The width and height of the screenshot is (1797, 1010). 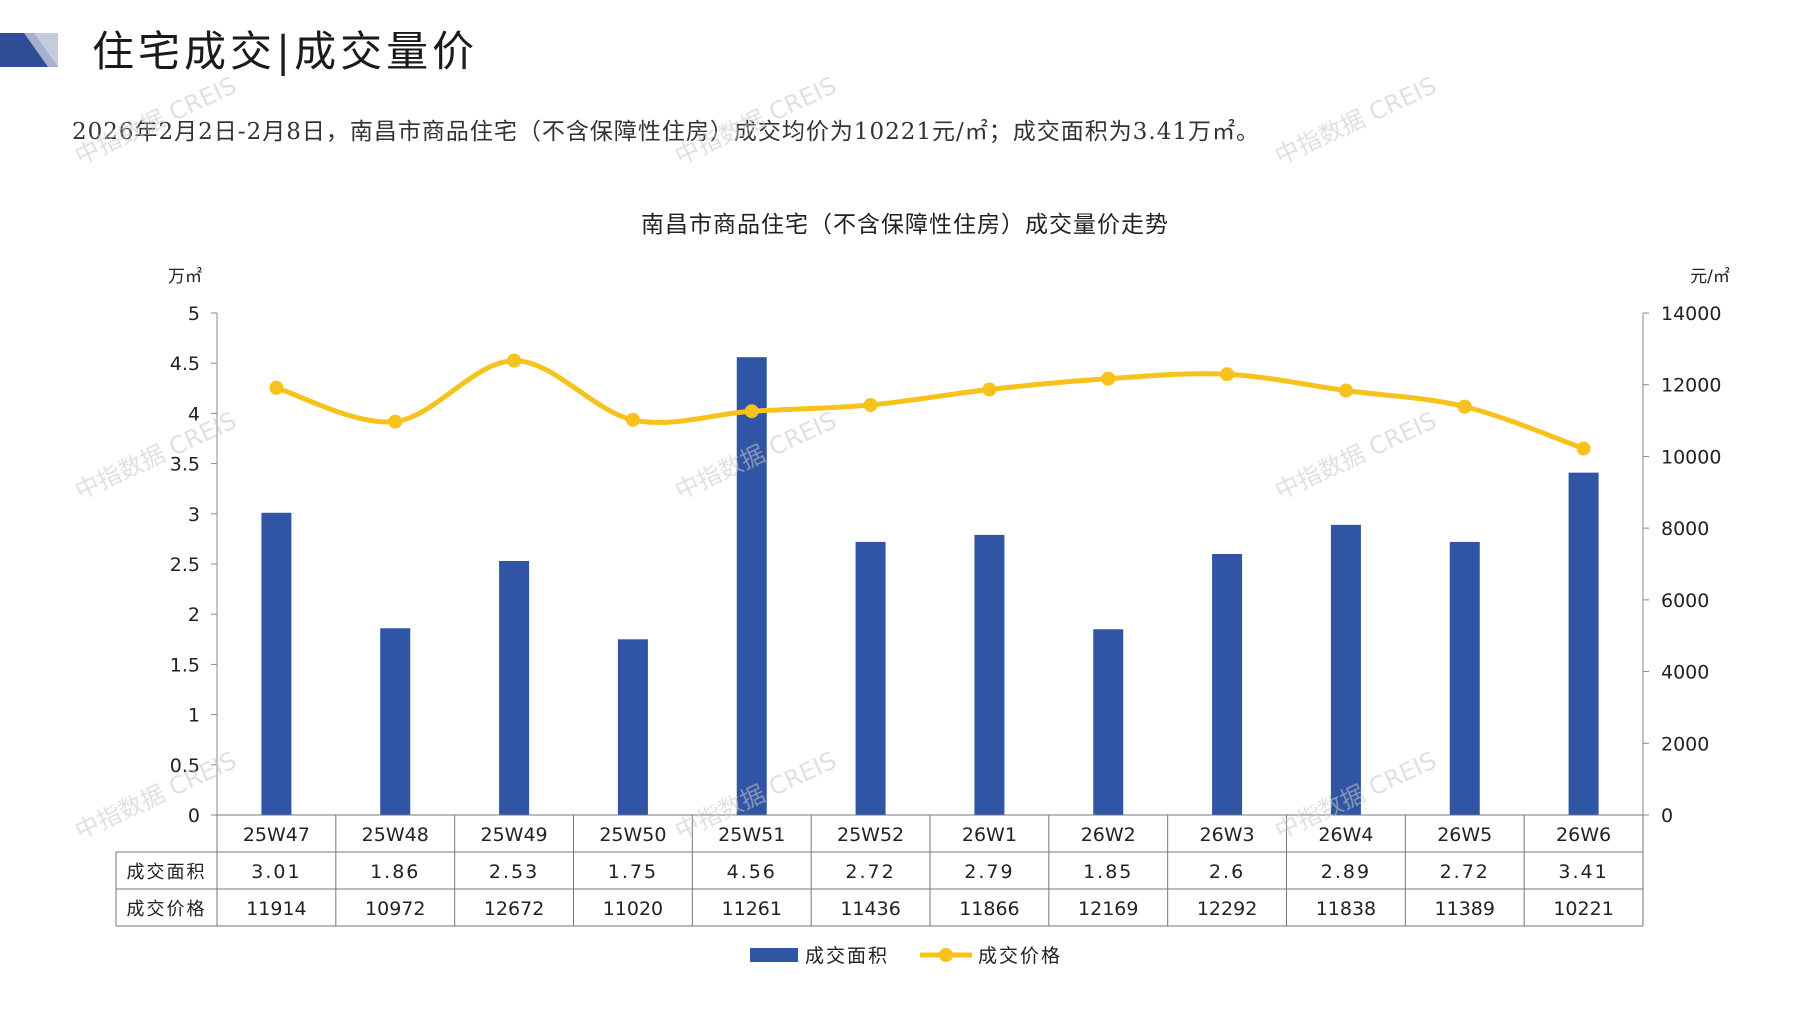 I want to click on bar-26W5, so click(x=1464, y=678).